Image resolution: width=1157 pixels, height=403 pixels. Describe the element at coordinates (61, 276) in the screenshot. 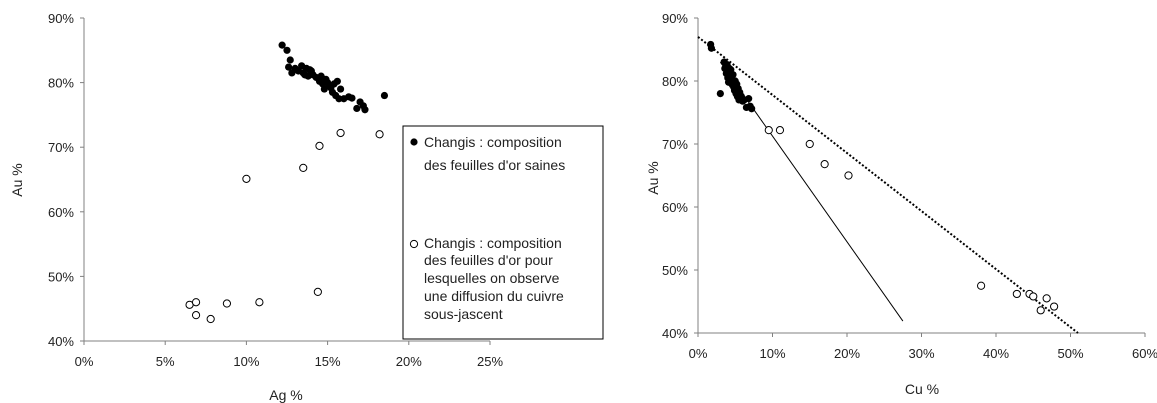

I see `left-y-tick-label: 50%` at that location.